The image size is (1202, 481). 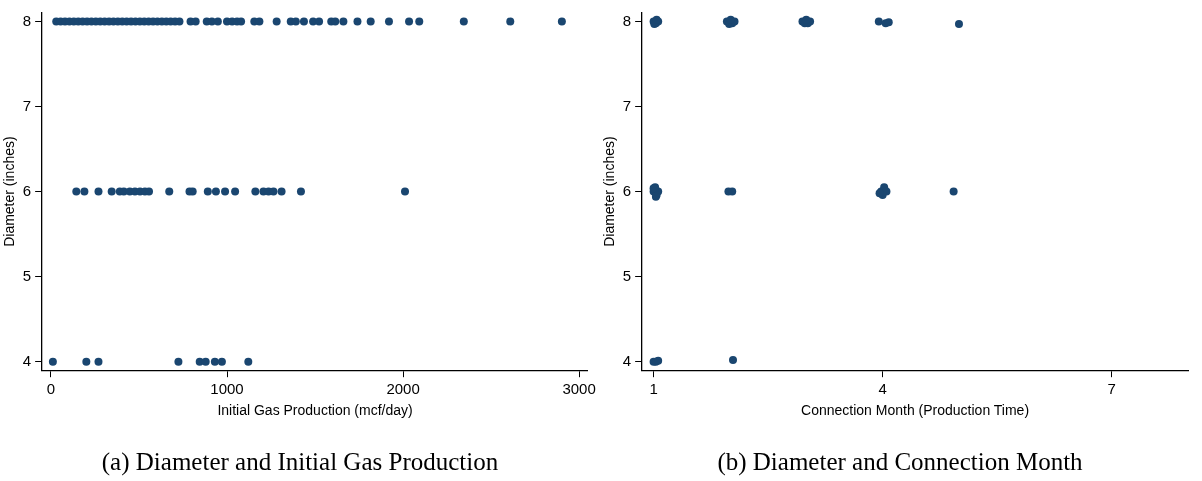 I want to click on text: (b) Diameter and Connection Month, so click(x=900, y=462).